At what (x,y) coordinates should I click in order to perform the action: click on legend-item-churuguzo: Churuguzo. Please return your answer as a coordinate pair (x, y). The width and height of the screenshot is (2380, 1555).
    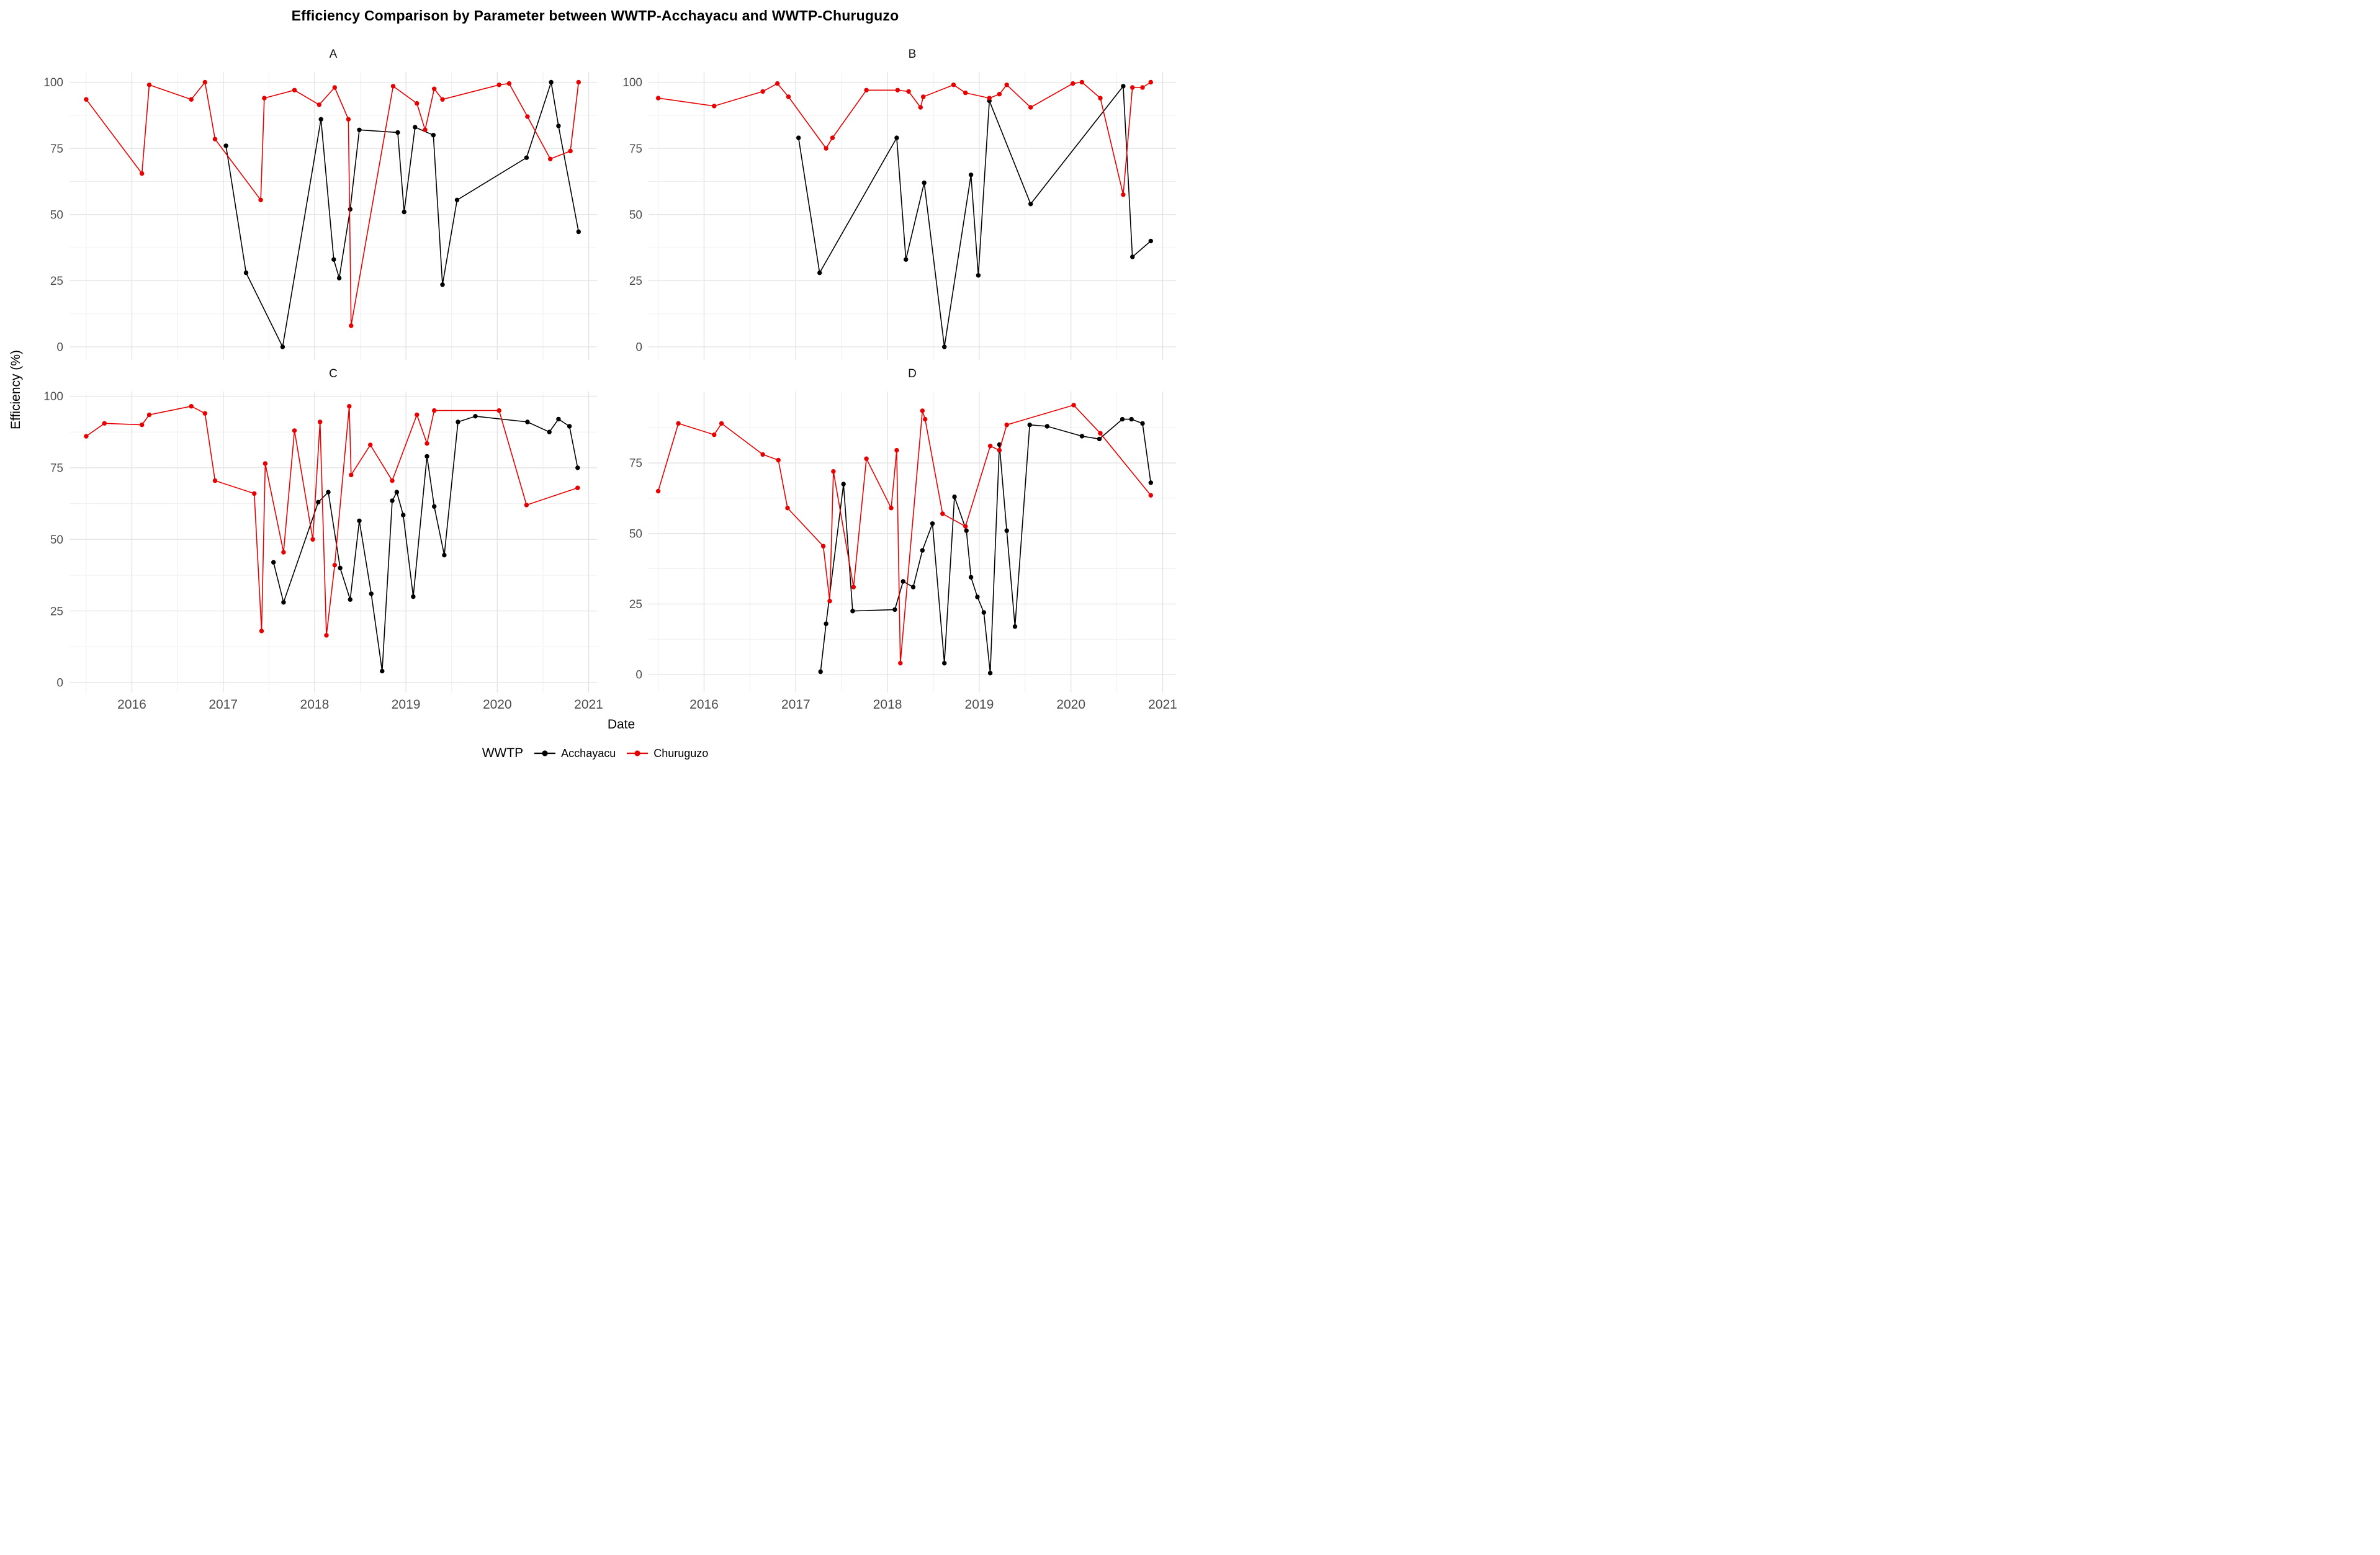
    Looking at the image, I should click on (667, 753).